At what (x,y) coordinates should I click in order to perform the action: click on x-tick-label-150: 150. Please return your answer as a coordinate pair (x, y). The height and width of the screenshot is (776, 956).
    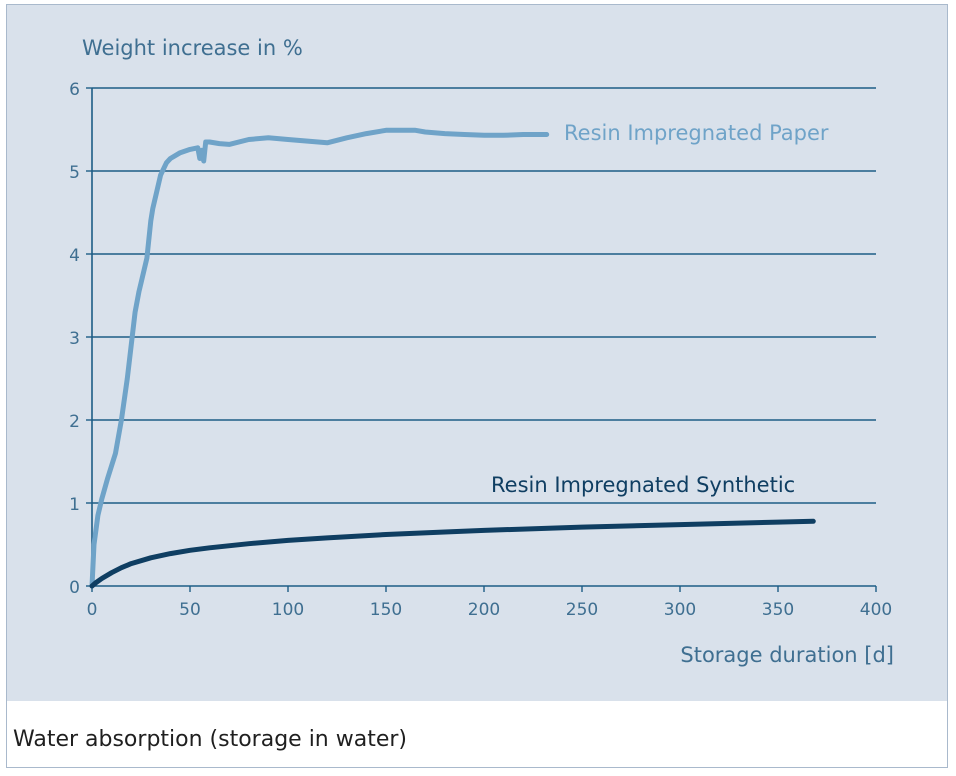
    Looking at the image, I should click on (386, 610).